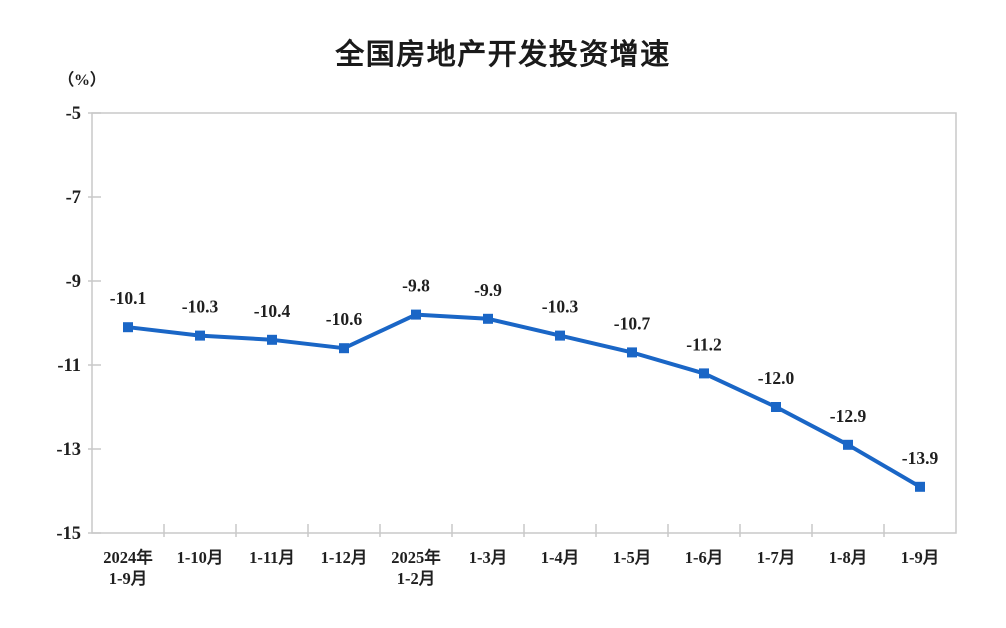 The height and width of the screenshot is (628, 1006). What do you see at coordinates (632, 557) in the screenshot?
I see `x-axis-label: 1-5月` at bounding box center [632, 557].